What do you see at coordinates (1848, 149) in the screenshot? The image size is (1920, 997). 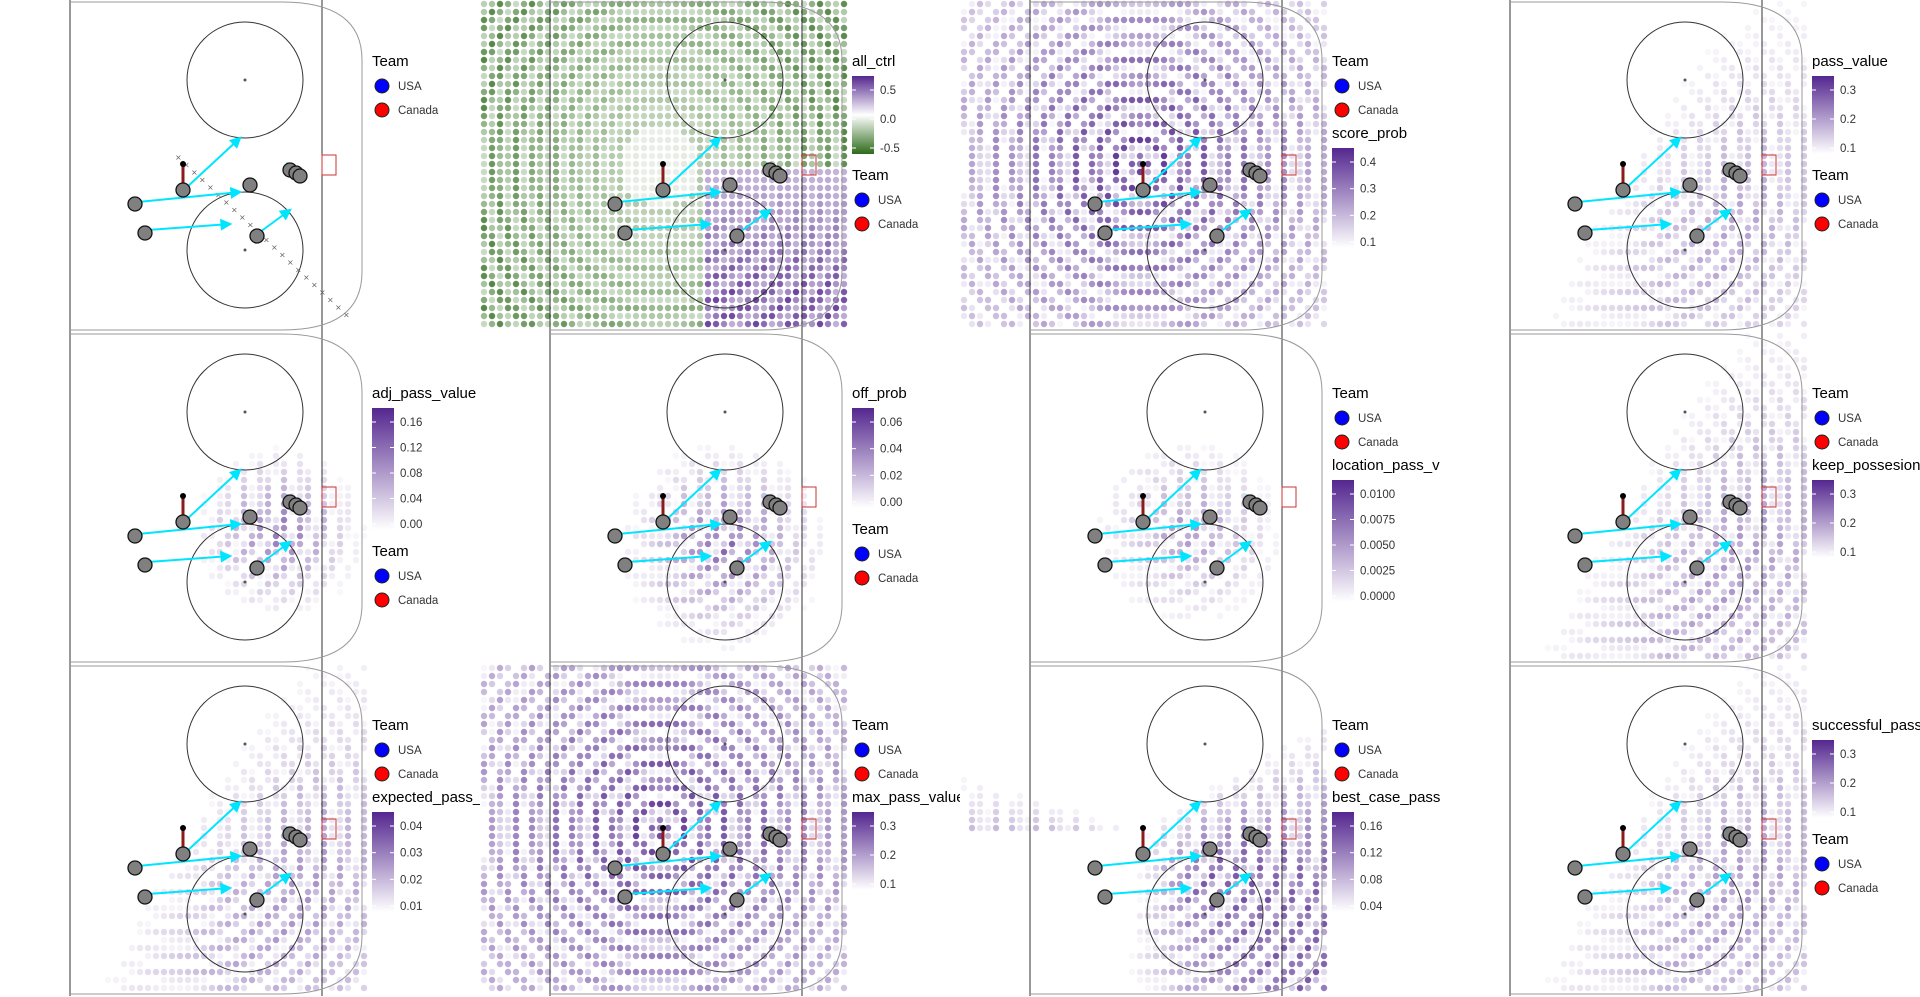 I see `colorbar-tick-label: 0.1` at bounding box center [1848, 149].